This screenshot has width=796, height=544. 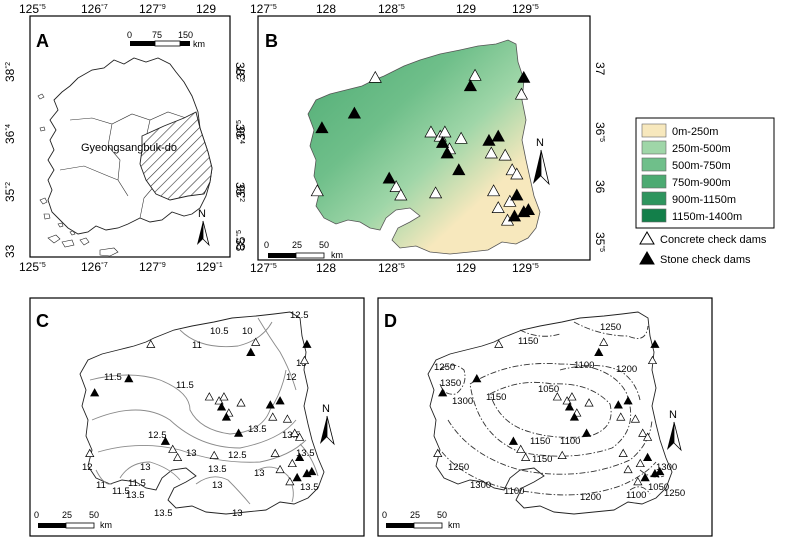 What do you see at coordinates (219, 331) in the screenshot?
I see `contour-label: 10.5` at bounding box center [219, 331].